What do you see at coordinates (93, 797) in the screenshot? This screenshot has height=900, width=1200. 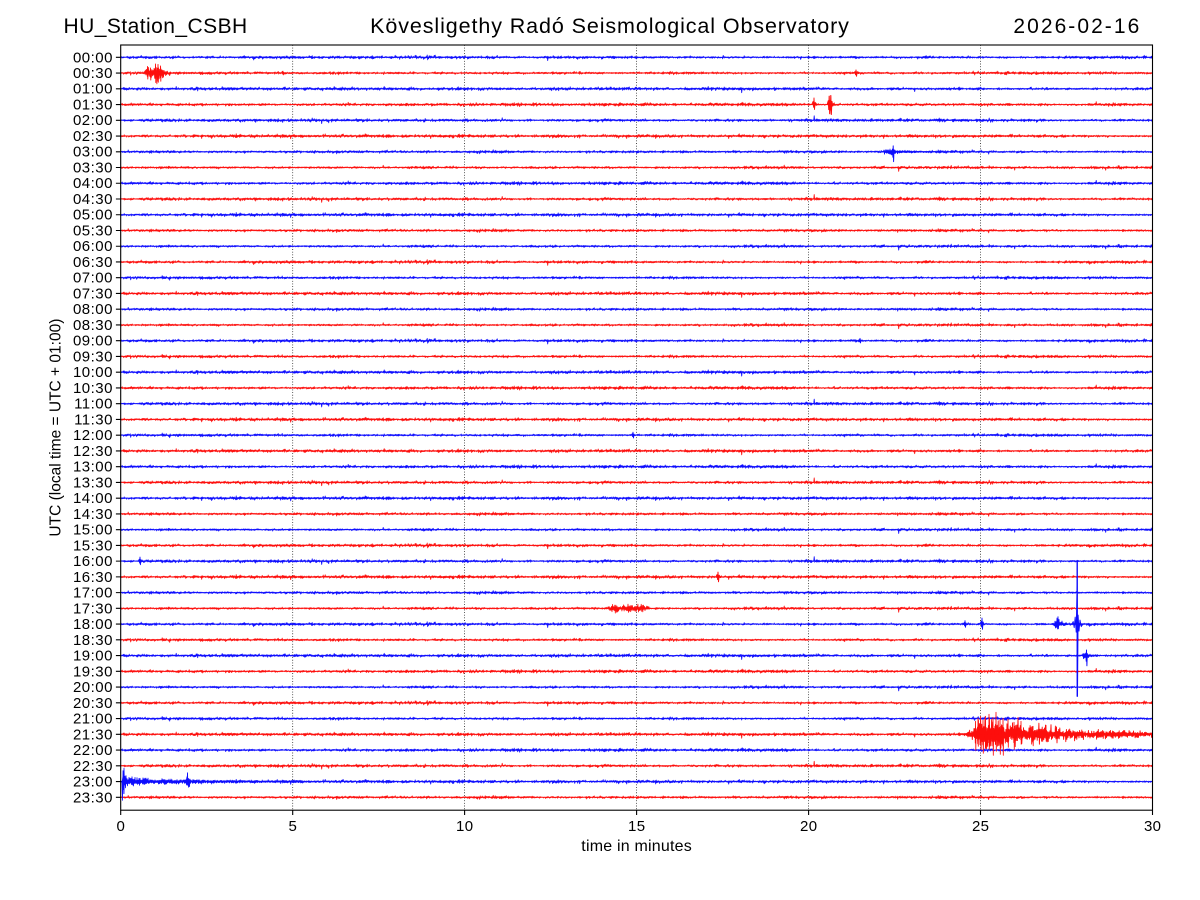 I see `svg-text: 23:30` at bounding box center [93, 797].